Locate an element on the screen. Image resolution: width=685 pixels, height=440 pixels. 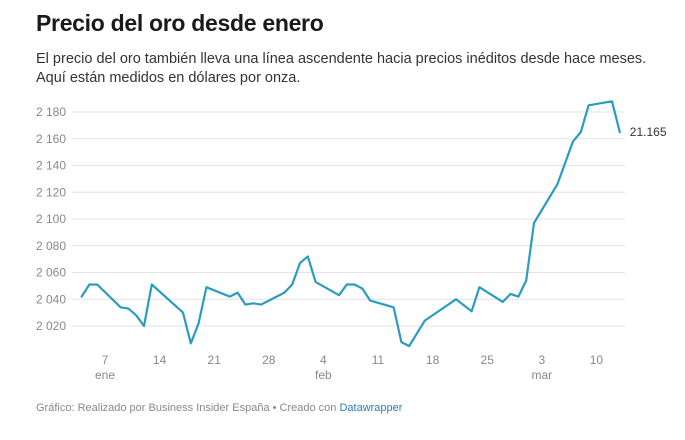
x-tick-month-label: feb is located at coordinates (323, 375).